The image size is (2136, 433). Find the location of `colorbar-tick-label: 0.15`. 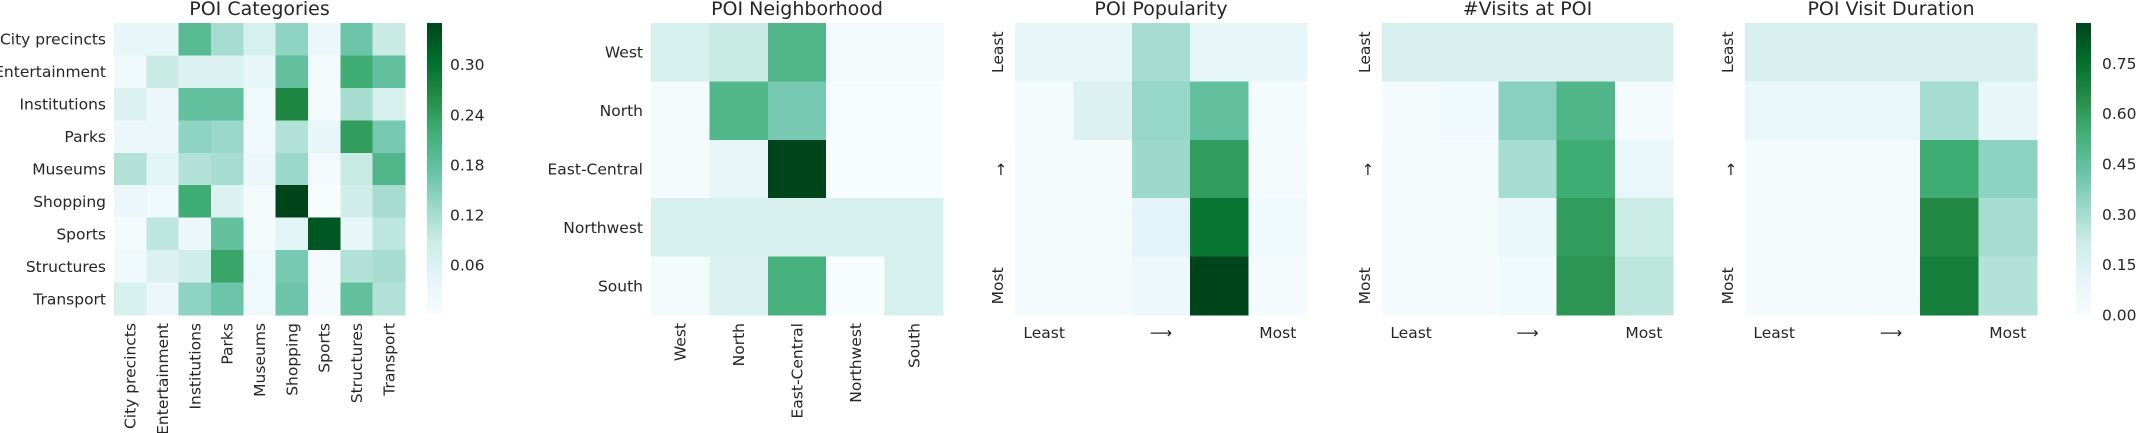

colorbar-tick-label: 0.15 is located at coordinates (2119, 265).